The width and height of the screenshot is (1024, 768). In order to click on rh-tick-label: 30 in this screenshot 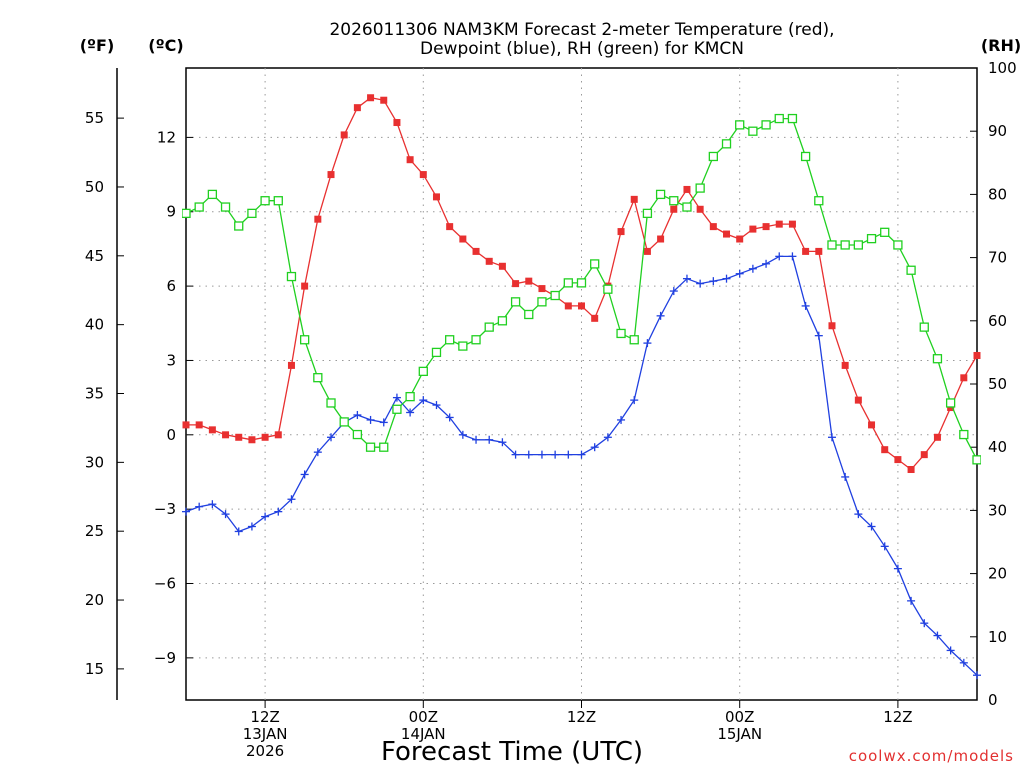, I will do `click(997, 510)`.